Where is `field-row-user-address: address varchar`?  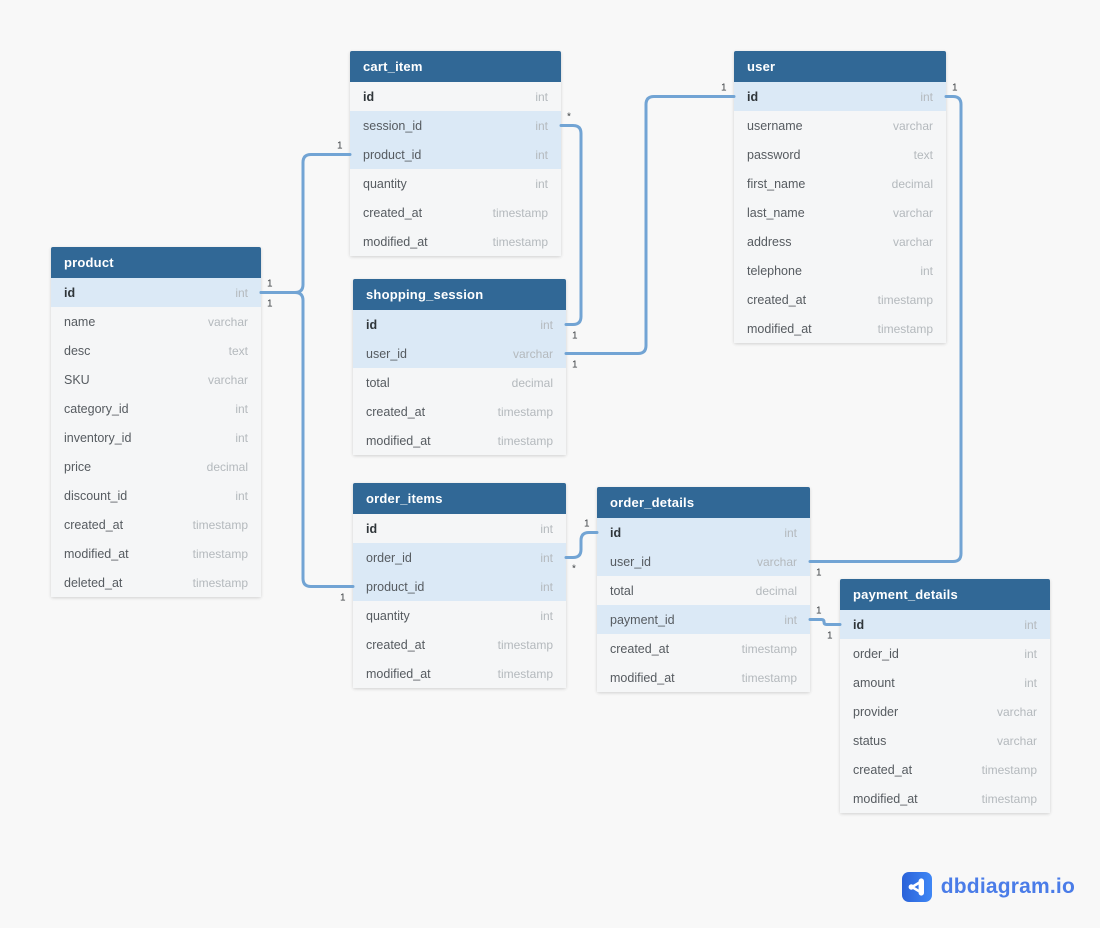
field-row-user-address: address varchar is located at coordinates (840, 241).